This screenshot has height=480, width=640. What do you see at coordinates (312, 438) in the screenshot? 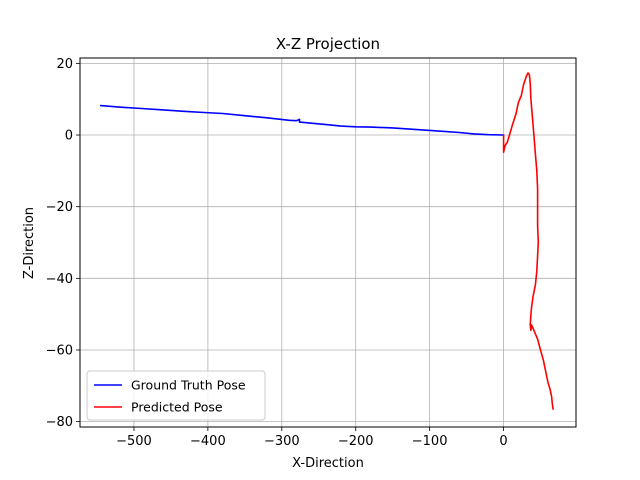
I see `x-axis-ticks: −500 −400 −300 −200 −100 0` at bounding box center [312, 438].